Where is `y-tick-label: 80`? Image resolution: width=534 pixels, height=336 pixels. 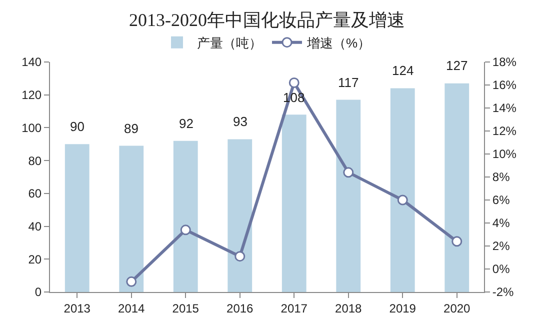
y-tick-label: 80 is located at coordinates (35, 161).